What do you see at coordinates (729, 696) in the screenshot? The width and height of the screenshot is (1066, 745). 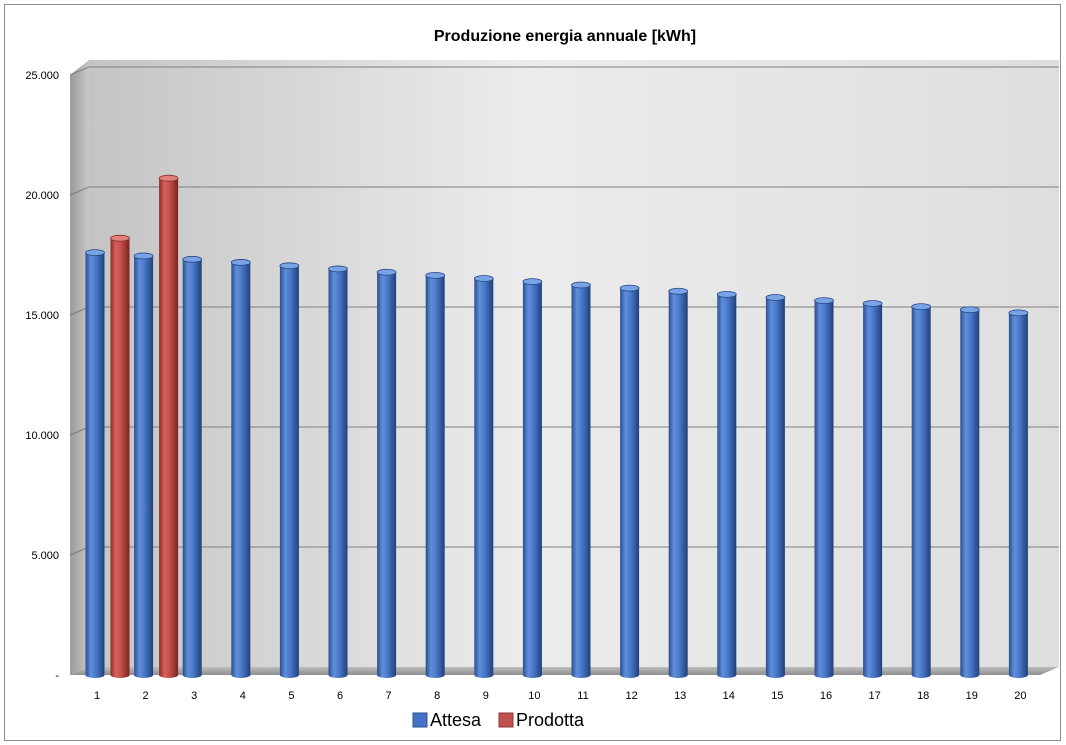 I see `x-tick-label: 14` at bounding box center [729, 696].